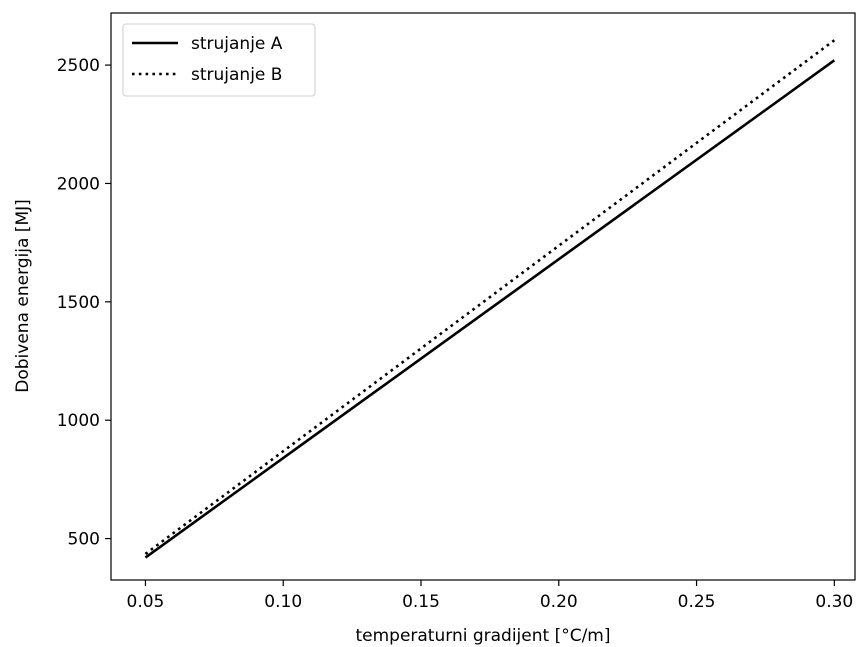 This screenshot has width=862, height=647. What do you see at coordinates (697, 602) in the screenshot?
I see `x-tick-label: 0.25` at bounding box center [697, 602].